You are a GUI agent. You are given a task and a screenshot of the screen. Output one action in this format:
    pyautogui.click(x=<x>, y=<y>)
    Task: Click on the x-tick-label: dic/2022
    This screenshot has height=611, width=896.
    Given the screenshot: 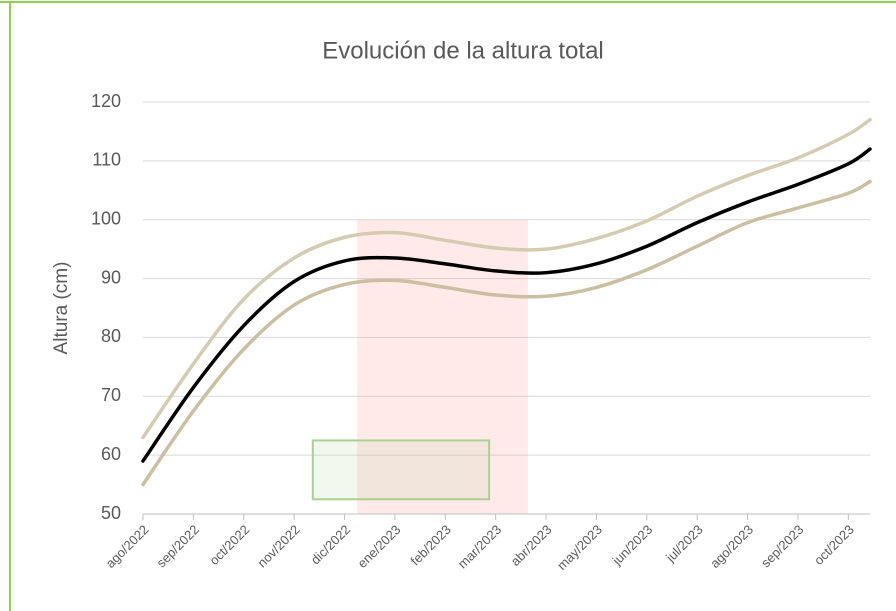 What is the action you would take?
    pyautogui.click(x=330, y=544)
    